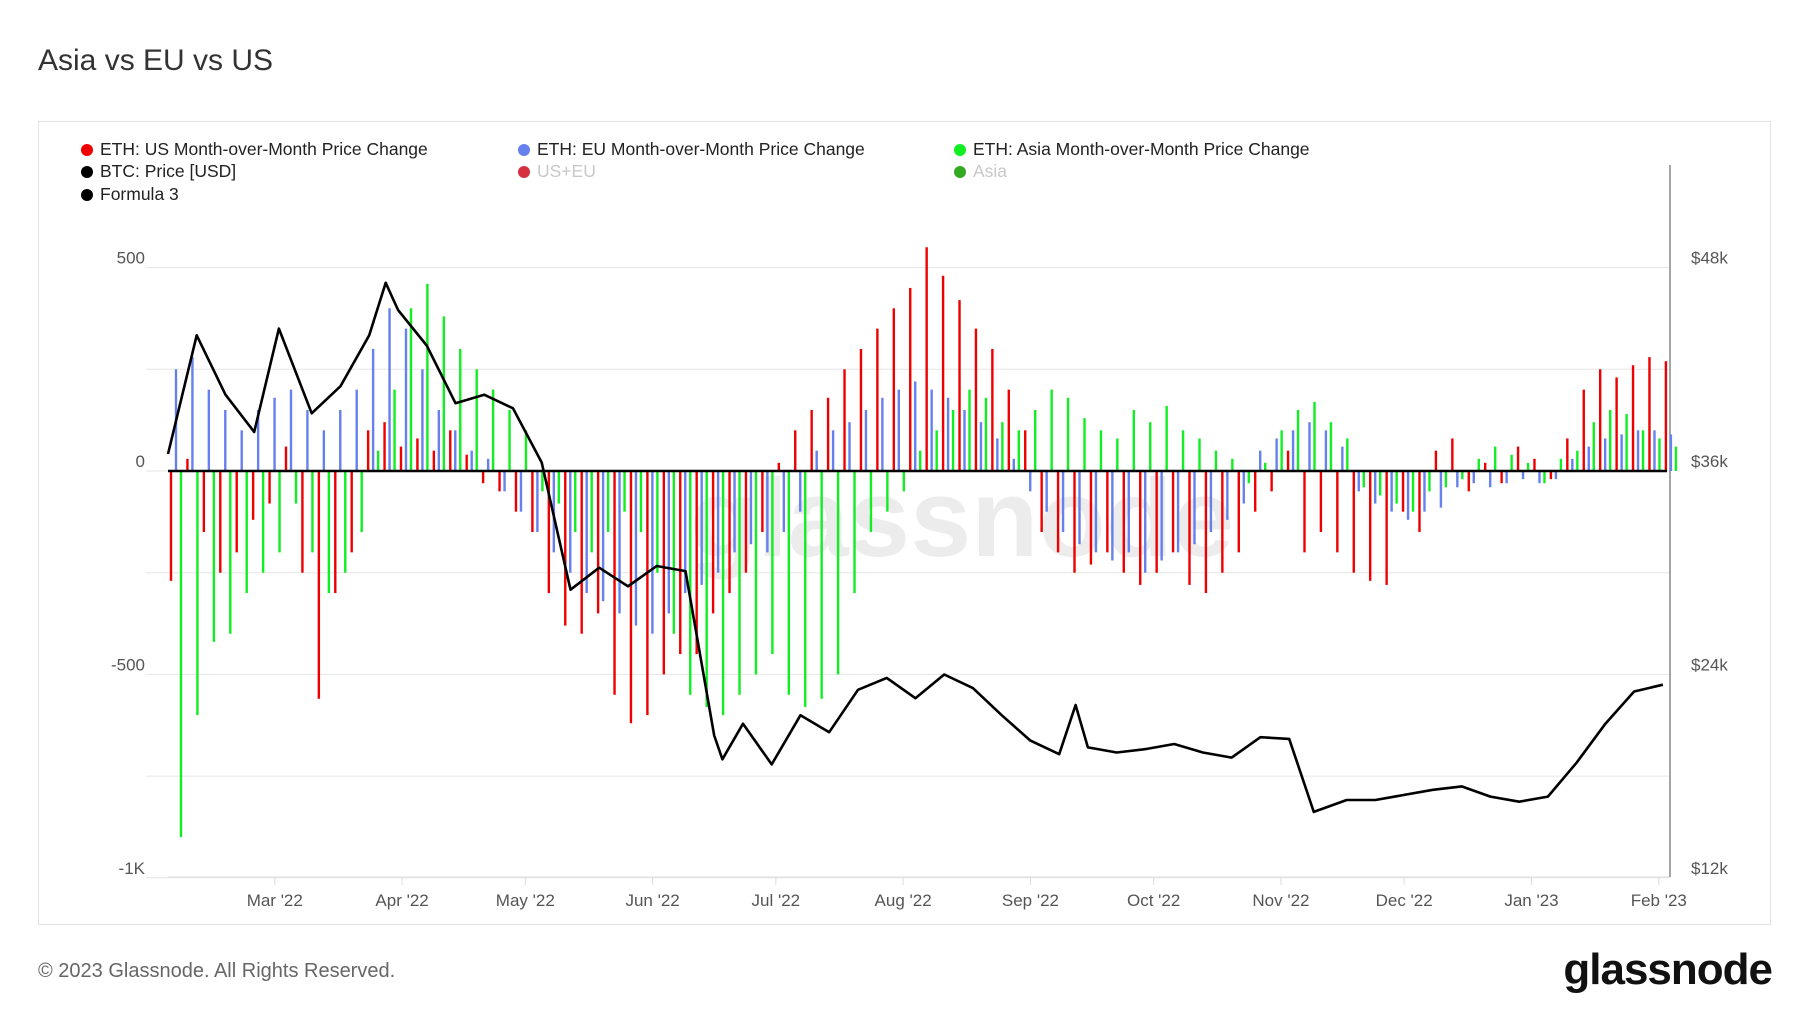  Describe the element at coordinates (158, 171) in the screenshot. I see `legend-item-btc-price: BTC: Price [USD]` at that location.